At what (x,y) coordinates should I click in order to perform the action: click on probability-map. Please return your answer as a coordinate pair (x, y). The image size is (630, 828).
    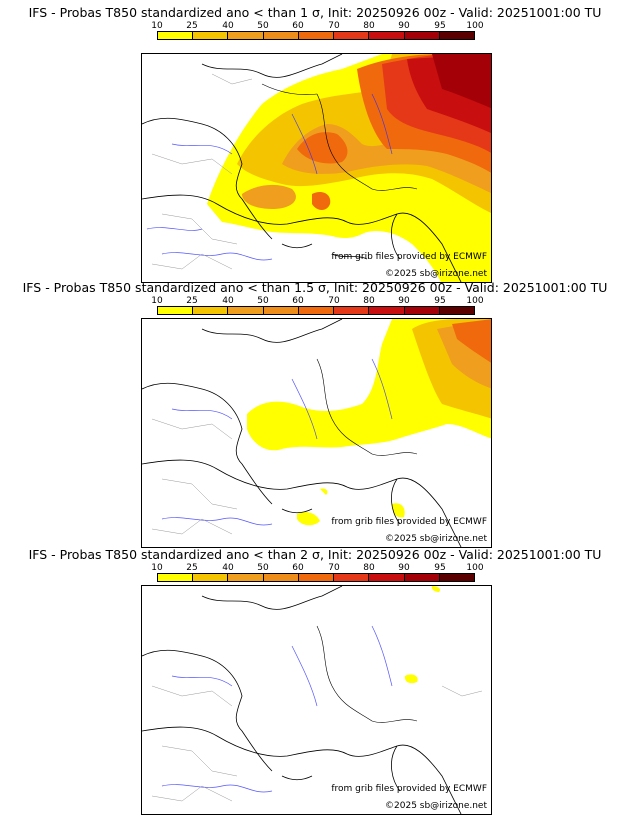
    Looking at the image, I should click on (312, 700).